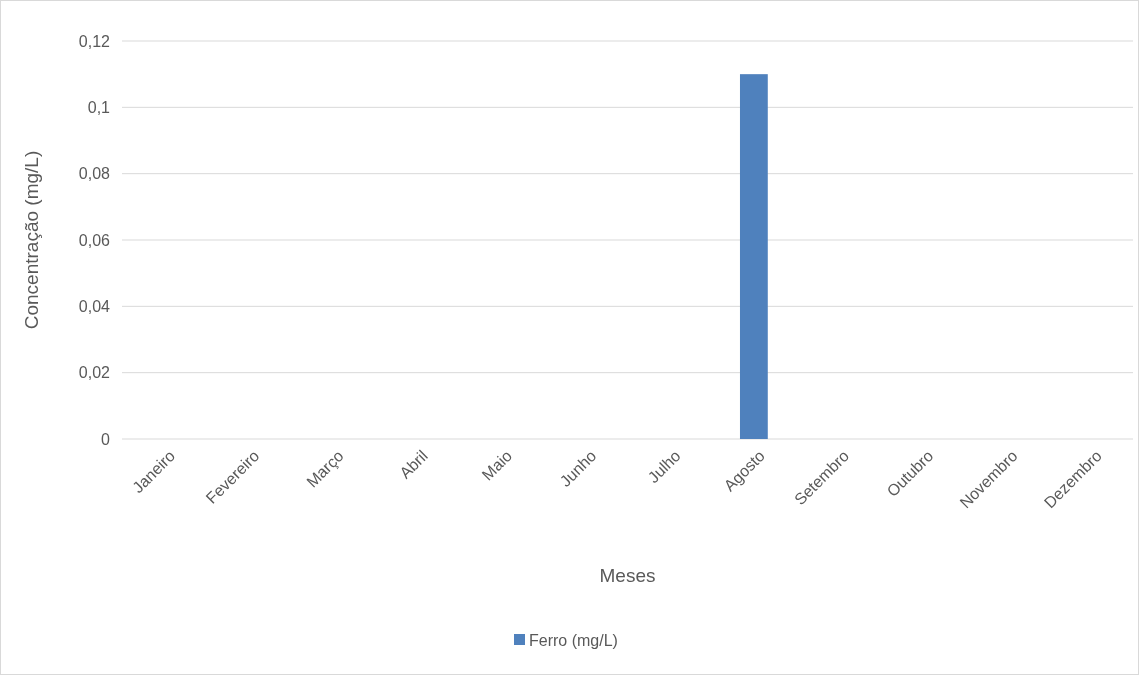 The height and width of the screenshot is (675, 1148). What do you see at coordinates (94, 373) in the screenshot?
I see `y-tick-label: 0,02` at bounding box center [94, 373].